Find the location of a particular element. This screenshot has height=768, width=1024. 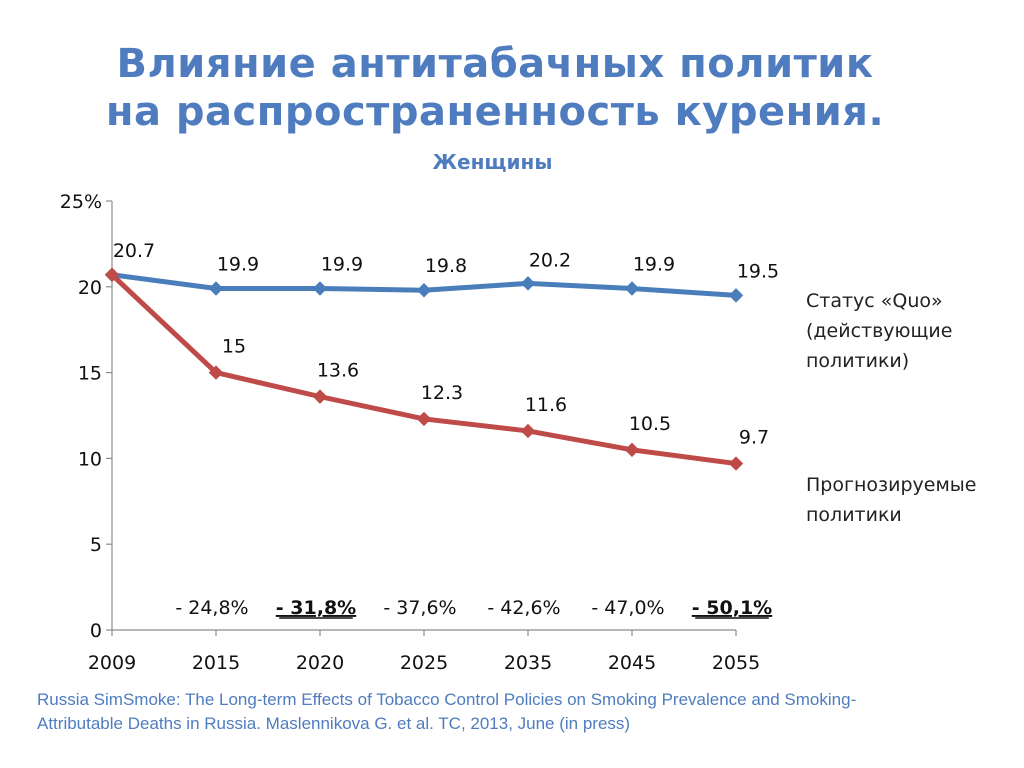

slide-title-line-2: на распространенность курения. is located at coordinates (495, 112).